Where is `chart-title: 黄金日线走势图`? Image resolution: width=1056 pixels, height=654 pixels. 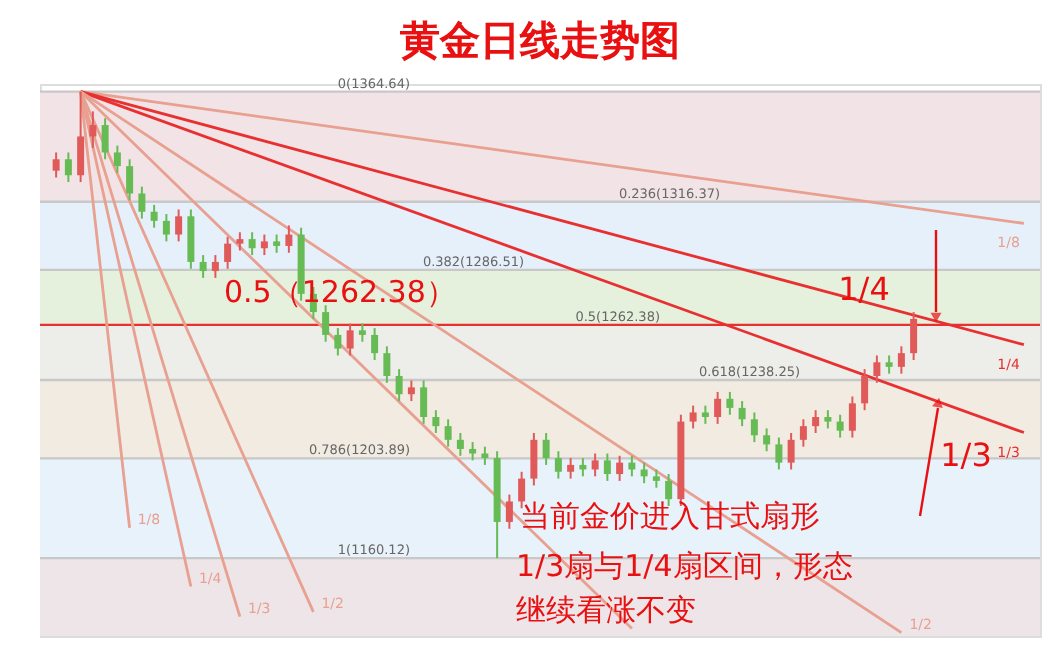
chart-title: 黄金日线走势图 is located at coordinates (539, 39).